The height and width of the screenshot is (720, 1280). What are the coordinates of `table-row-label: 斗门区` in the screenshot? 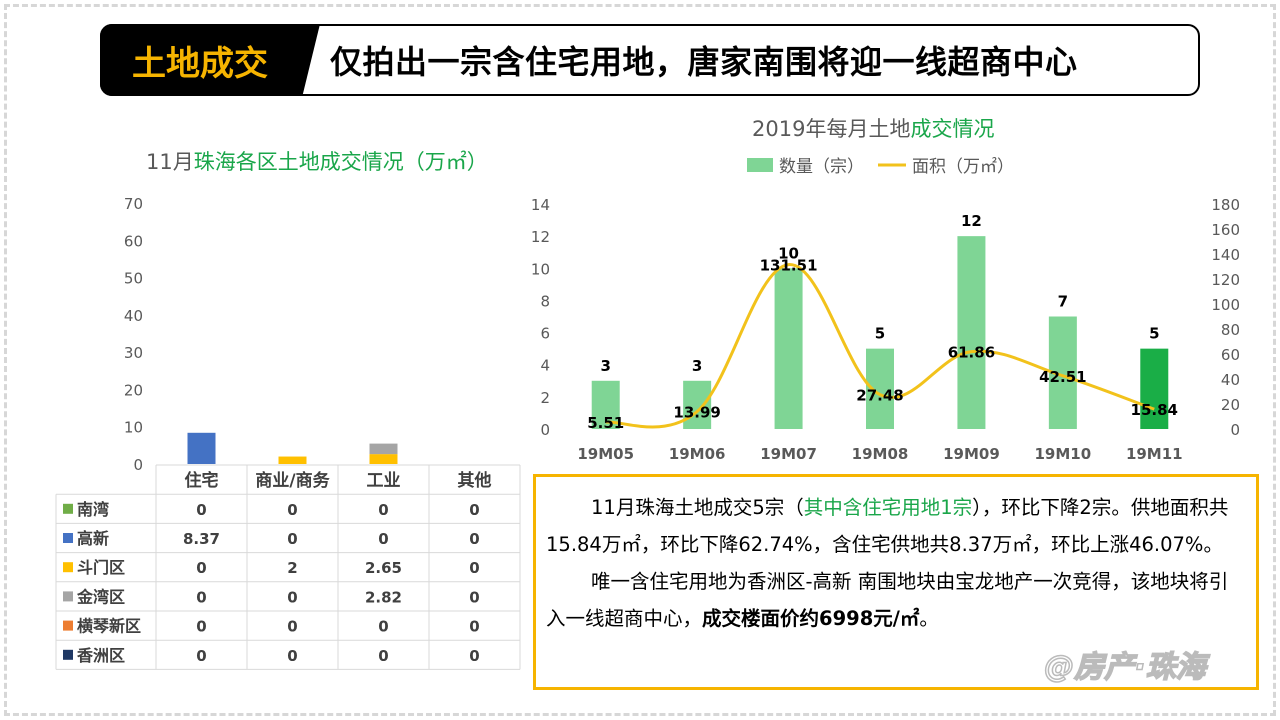 It's located at (101, 567).